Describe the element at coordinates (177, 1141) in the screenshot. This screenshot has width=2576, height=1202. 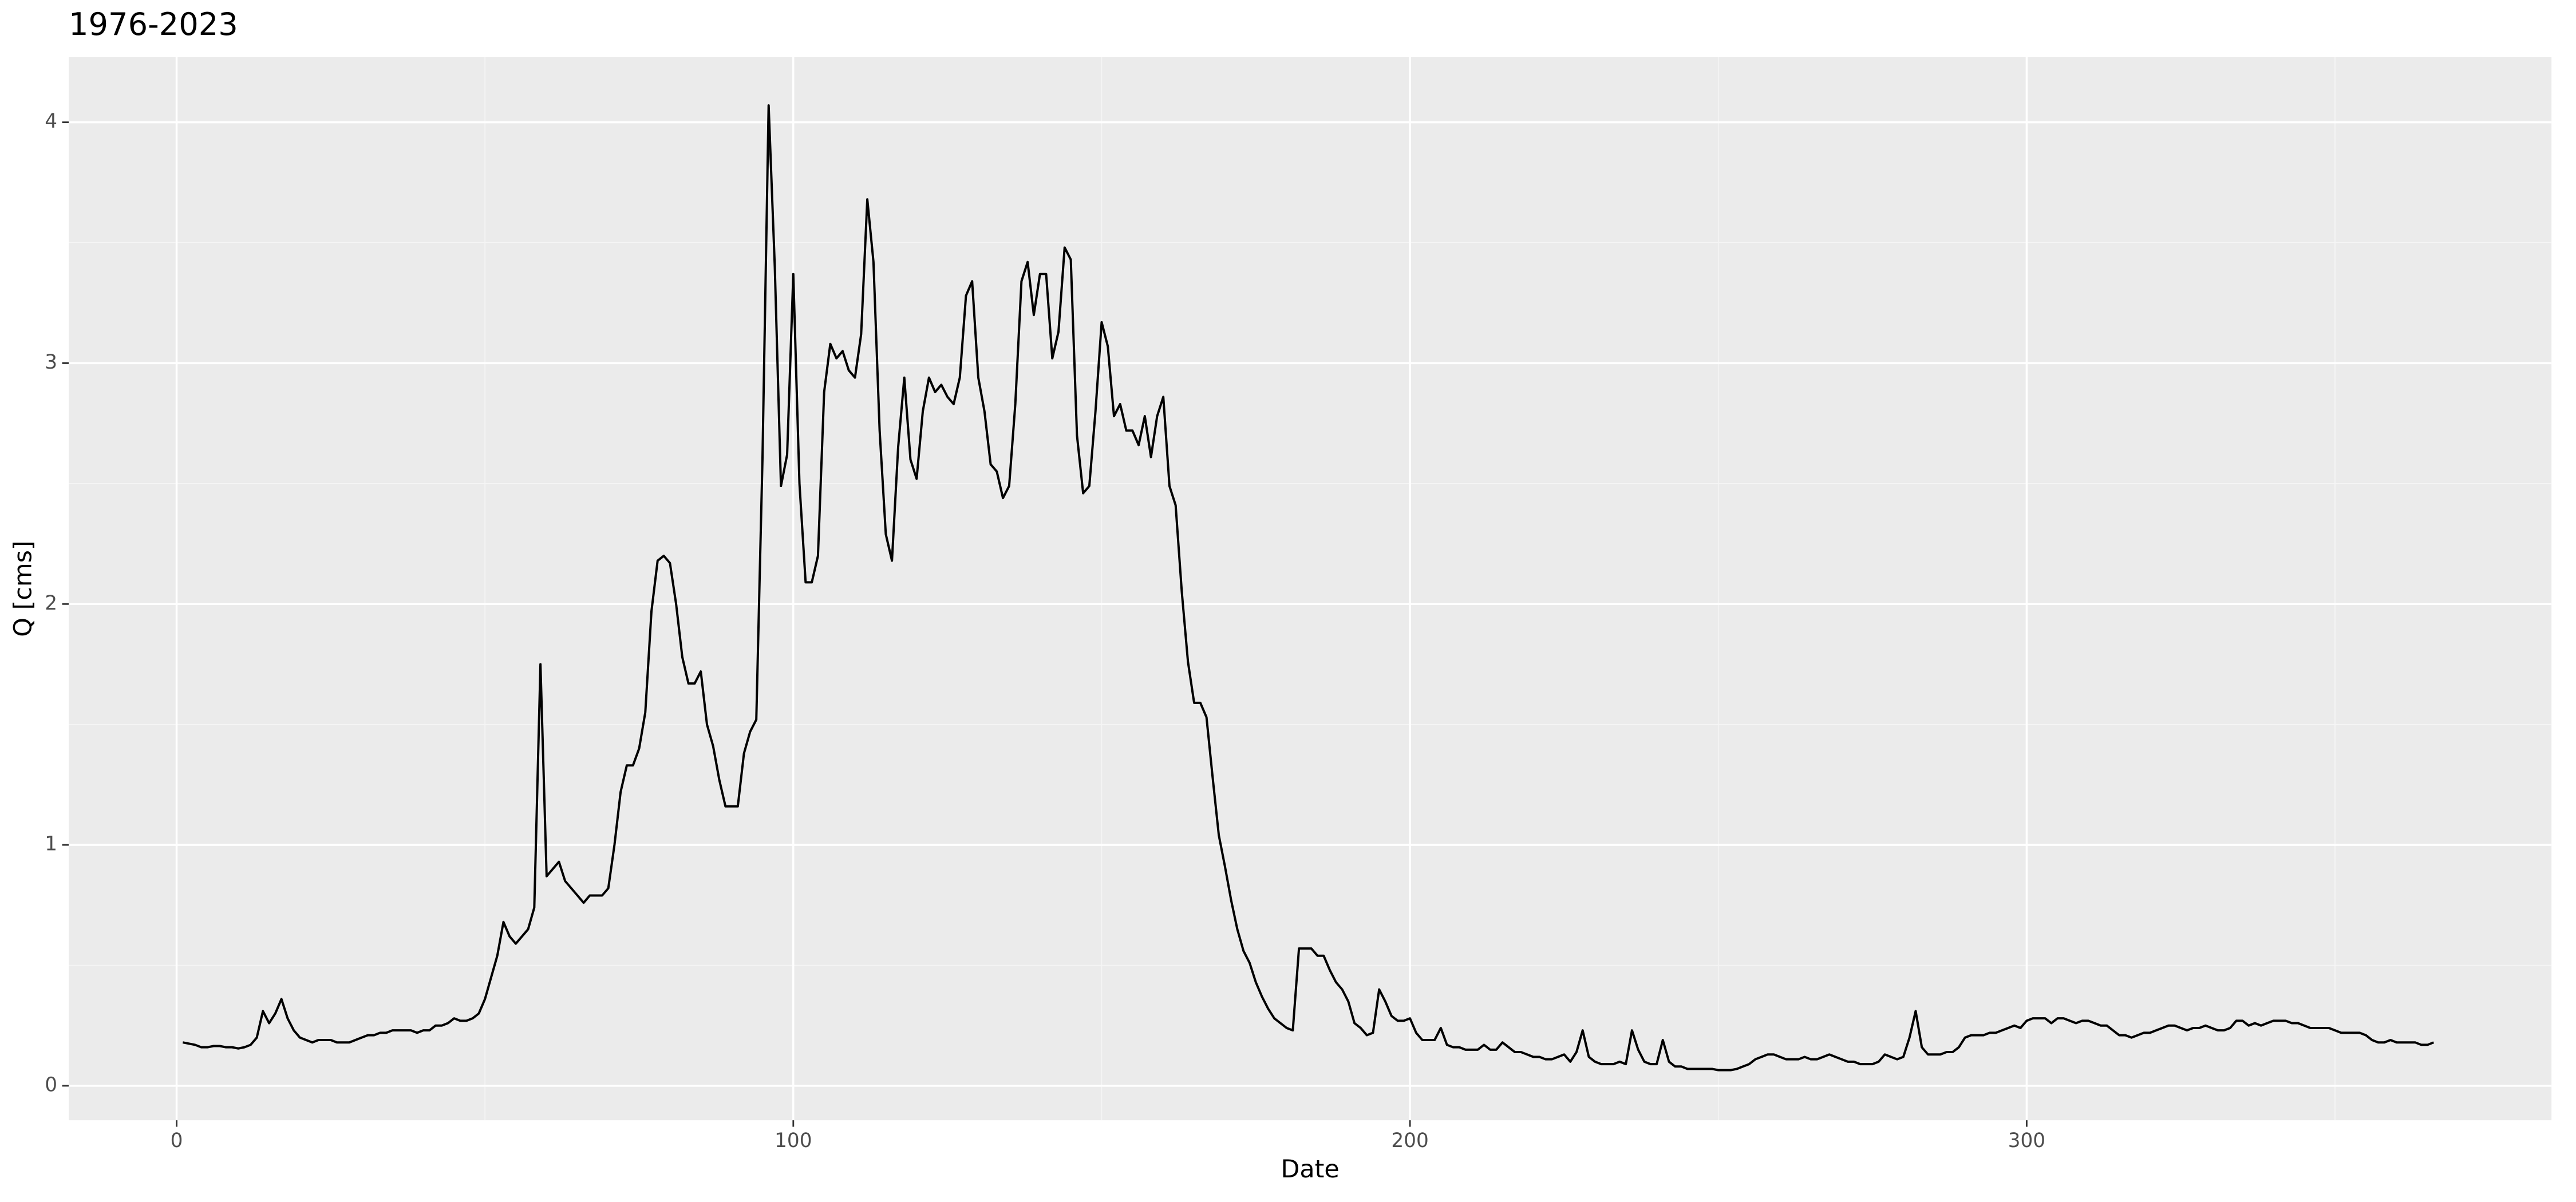
I see `x-tick-label: 0` at that location.